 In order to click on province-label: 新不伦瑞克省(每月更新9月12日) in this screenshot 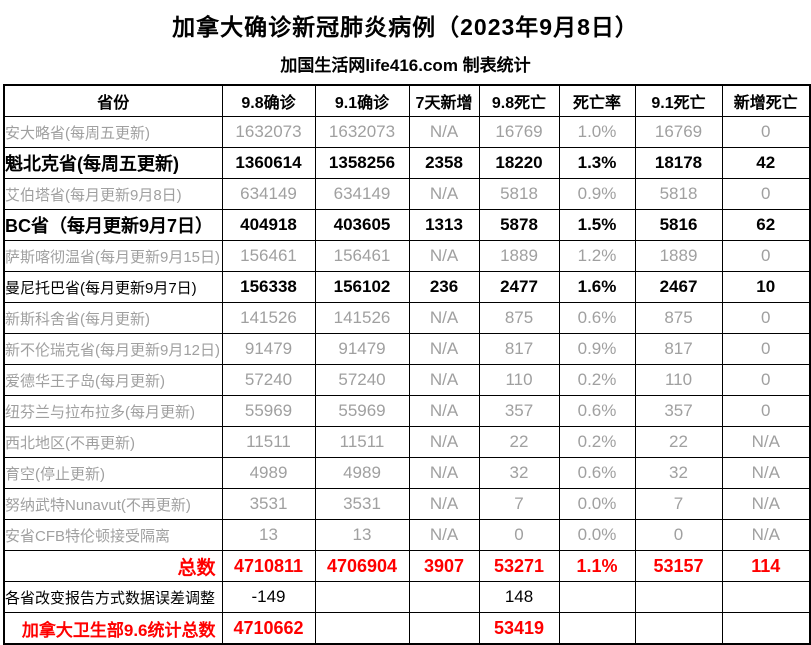, I will do `click(113, 349)`.